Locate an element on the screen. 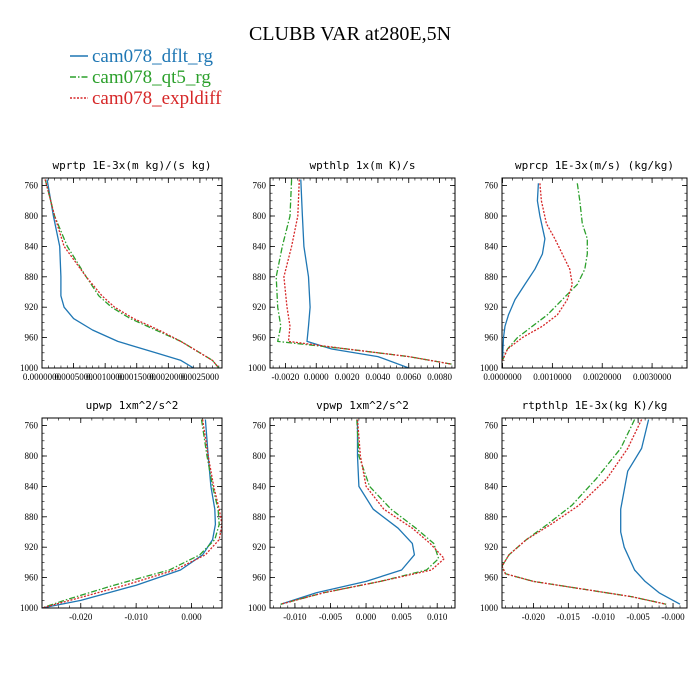  x-tick-label: 0.0080 is located at coordinates (439, 377).